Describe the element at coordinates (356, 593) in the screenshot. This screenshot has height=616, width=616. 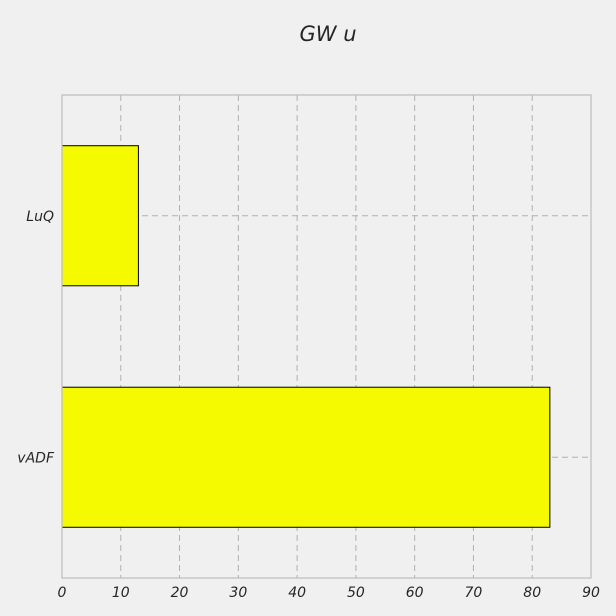
I see `x-tick-label: 50` at that location.